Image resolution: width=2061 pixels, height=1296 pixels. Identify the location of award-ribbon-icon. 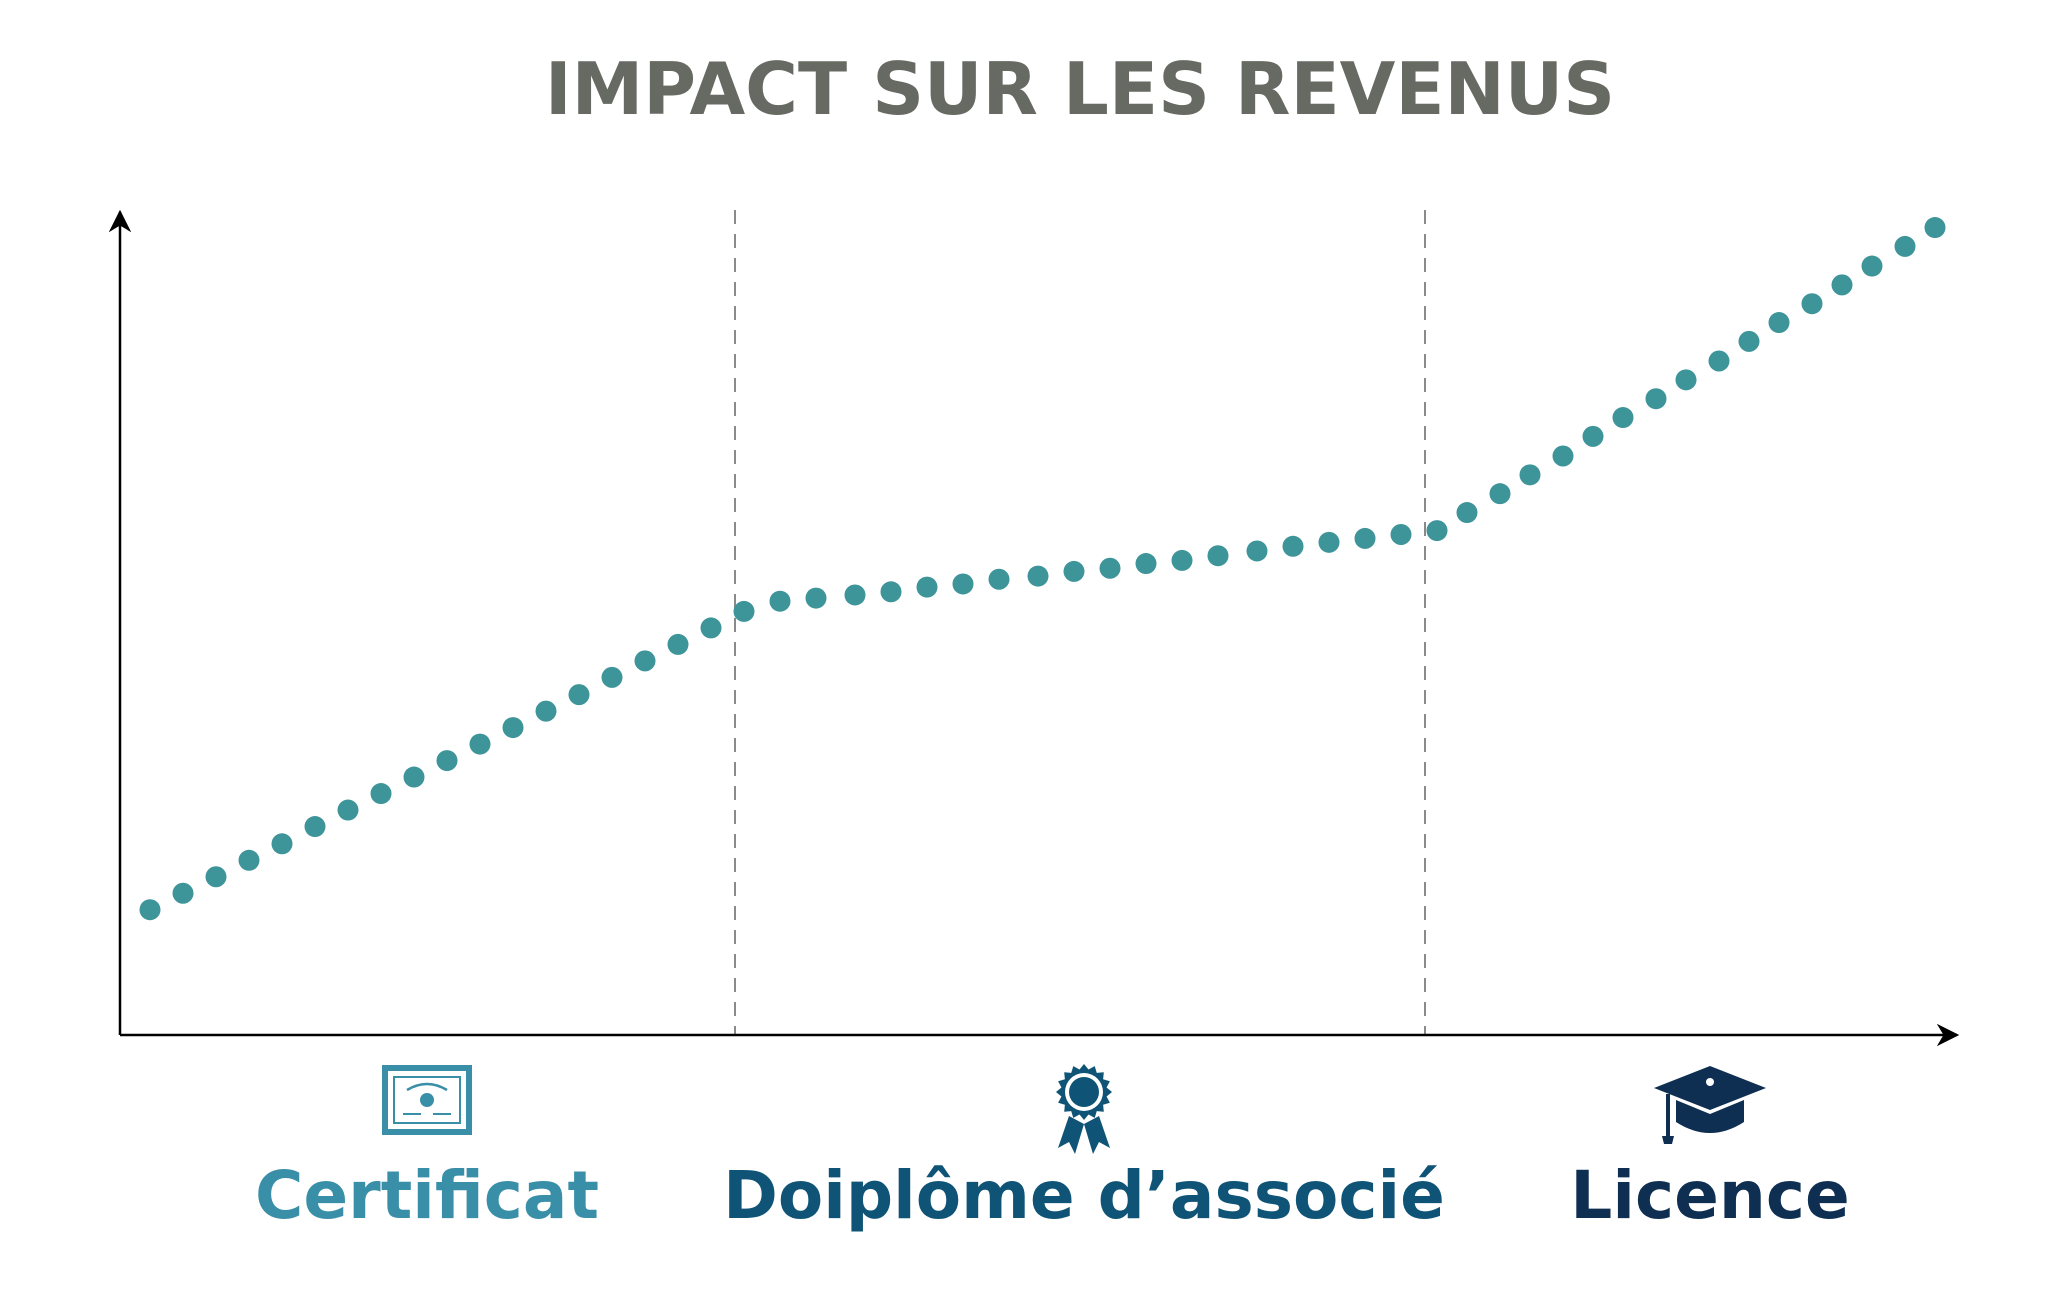
(1084, 1109).